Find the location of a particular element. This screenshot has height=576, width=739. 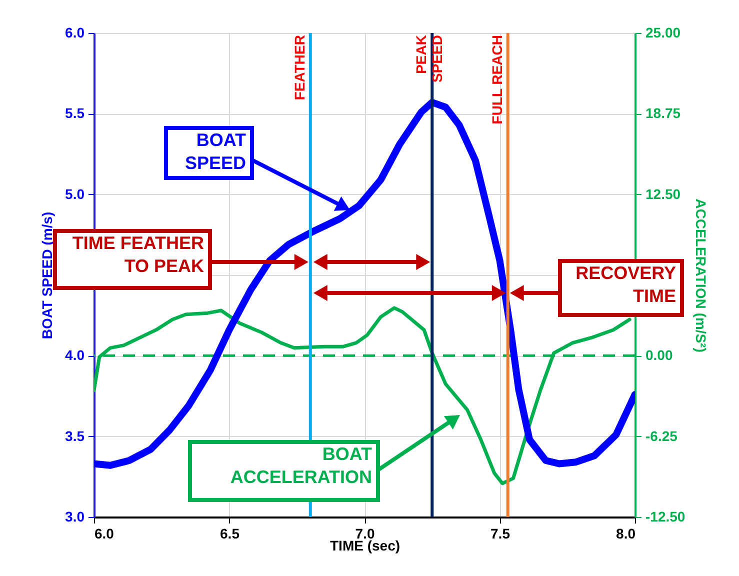

y-axis-title: BOAT SPEED (m/s) is located at coordinates (47, 276).